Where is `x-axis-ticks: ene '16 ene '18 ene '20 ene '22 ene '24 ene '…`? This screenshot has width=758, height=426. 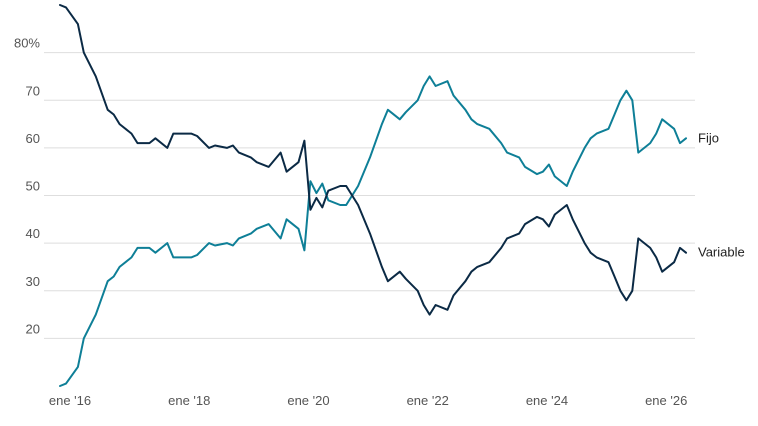 x-axis-ticks: ene '16 ene '18 ene '20 ene '22 ene '24 ene '… is located at coordinates (368, 400).